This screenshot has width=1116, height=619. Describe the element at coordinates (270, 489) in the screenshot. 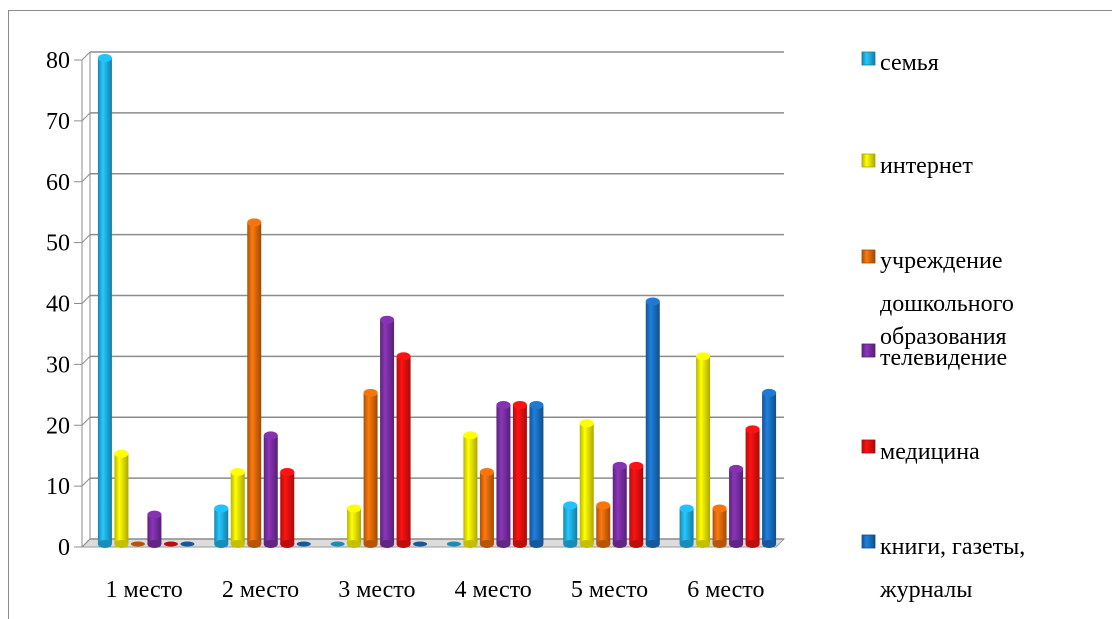

I see `bar-телевидение-2-место` at that location.